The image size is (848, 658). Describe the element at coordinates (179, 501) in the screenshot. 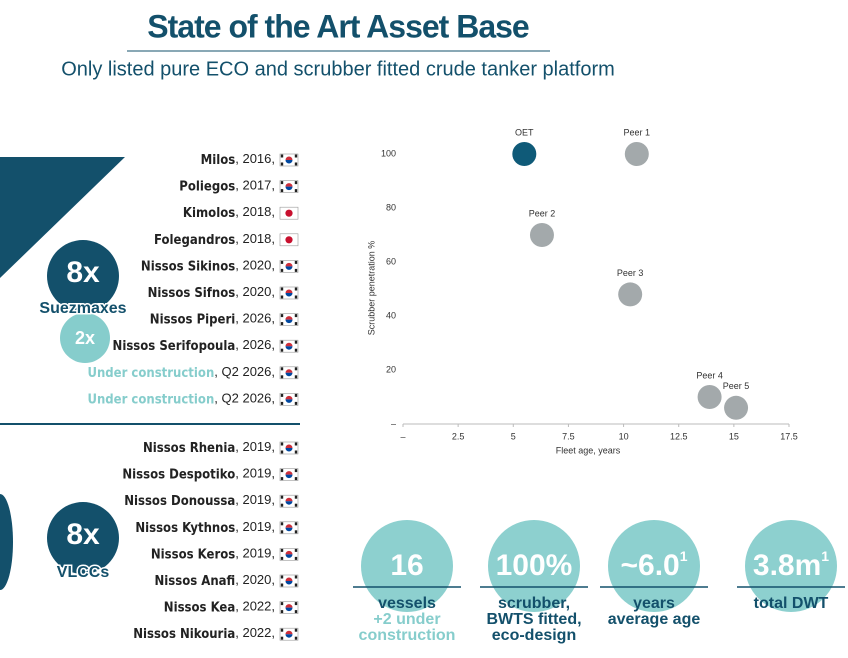

I see `vessel-name: Nissos Donoussa` at that location.